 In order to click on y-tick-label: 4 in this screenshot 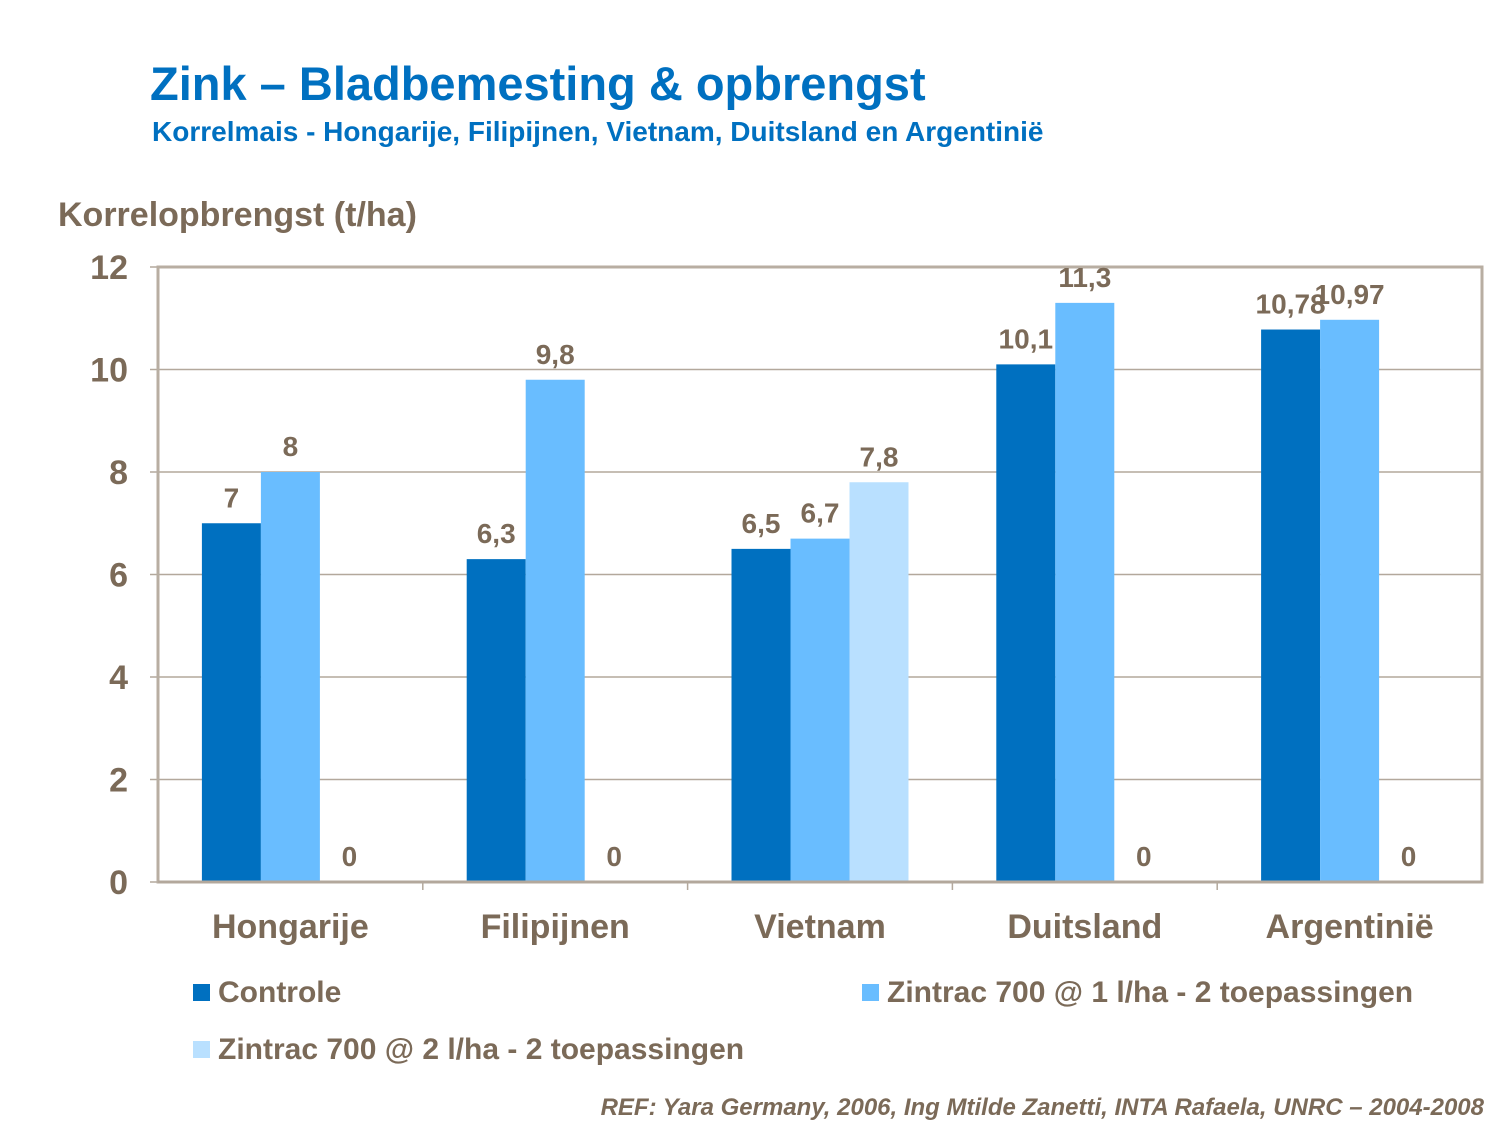, I will do `click(118, 678)`.